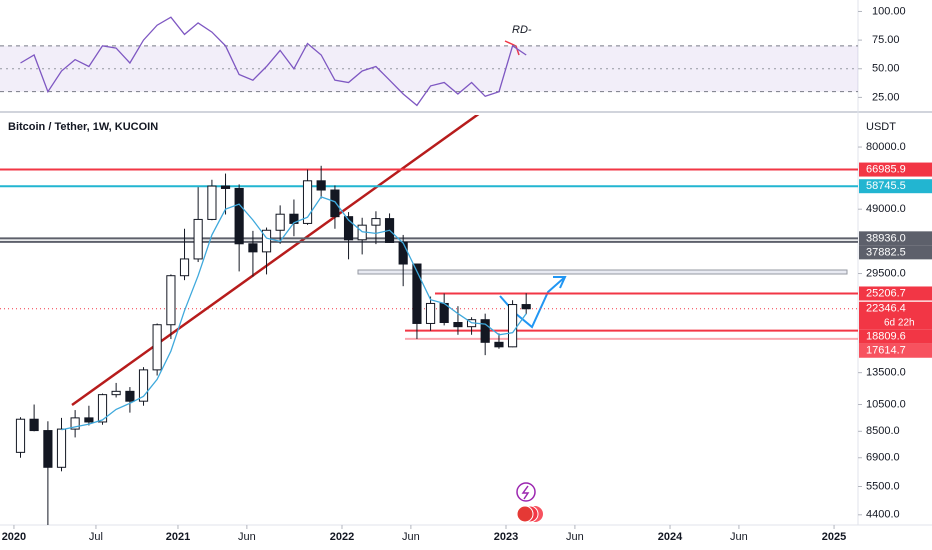  Describe the element at coordinates (96, 537) in the screenshot. I see `x-tick-label: Jul` at that location.